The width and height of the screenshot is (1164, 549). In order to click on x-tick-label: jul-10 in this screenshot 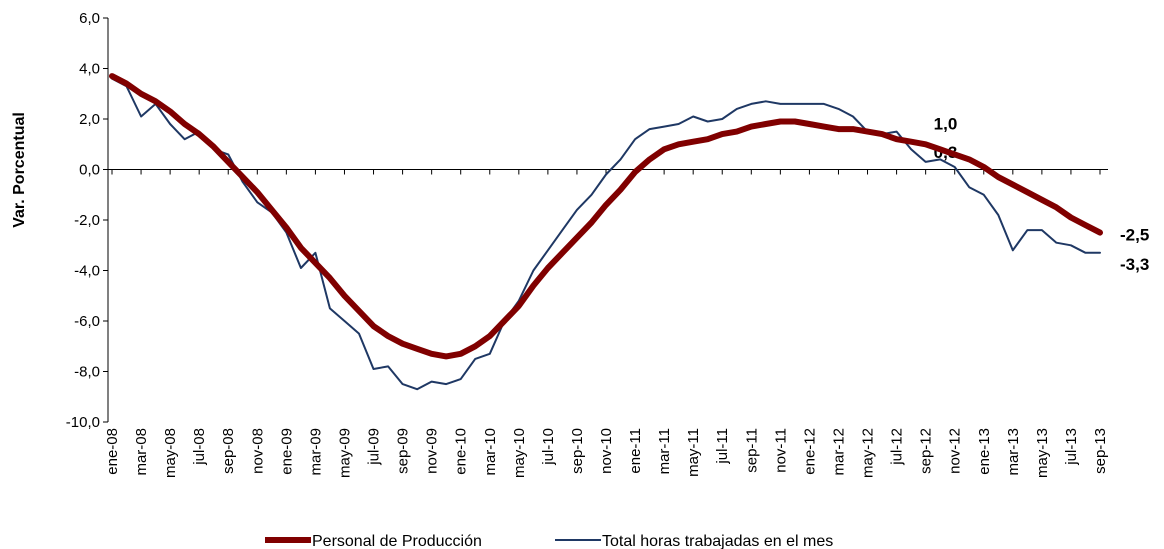, I will do `click(548, 447)`.